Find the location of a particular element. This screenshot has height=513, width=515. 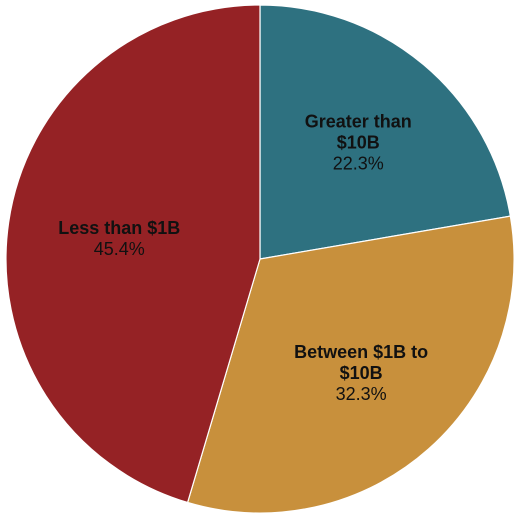

slice-category-label: Greater than is located at coordinates (358, 121).